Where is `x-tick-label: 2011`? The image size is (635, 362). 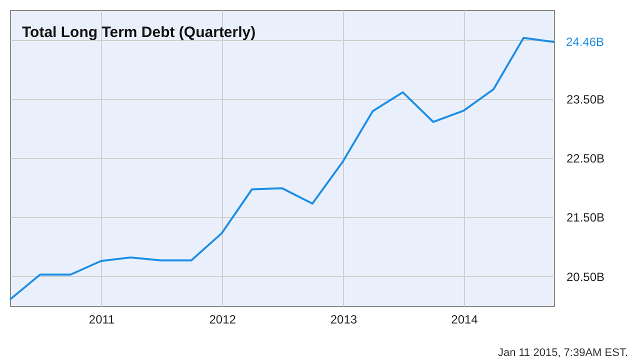 x-tick-label: 2011 is located at coordinates (102, 319).